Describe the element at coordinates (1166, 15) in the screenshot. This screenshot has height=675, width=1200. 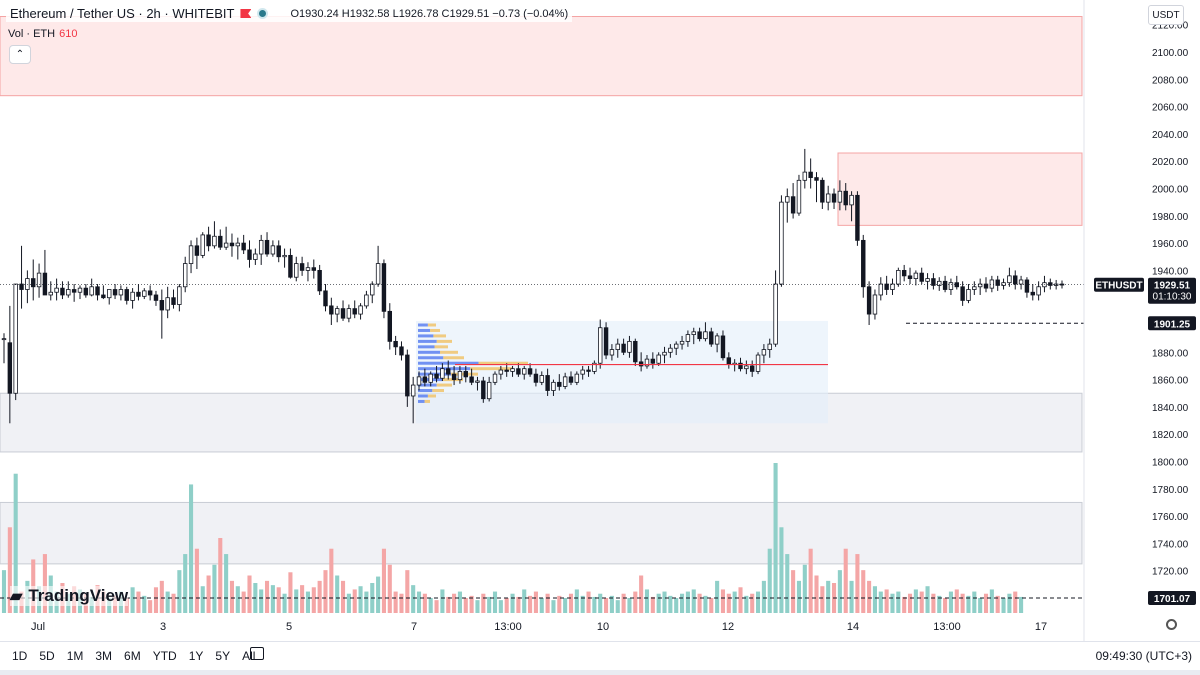
I see `currency-unit-button: USDT` at that location.